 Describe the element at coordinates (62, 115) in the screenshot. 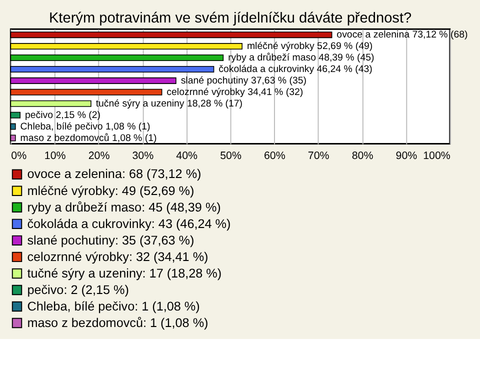

I see `data-label: pečivo 2,15 % (2)` at that location.